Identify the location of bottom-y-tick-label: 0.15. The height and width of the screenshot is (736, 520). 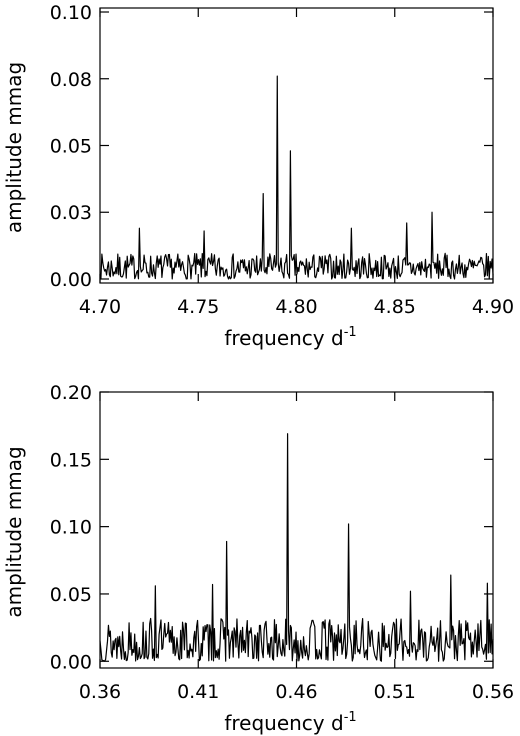
(71, 460).